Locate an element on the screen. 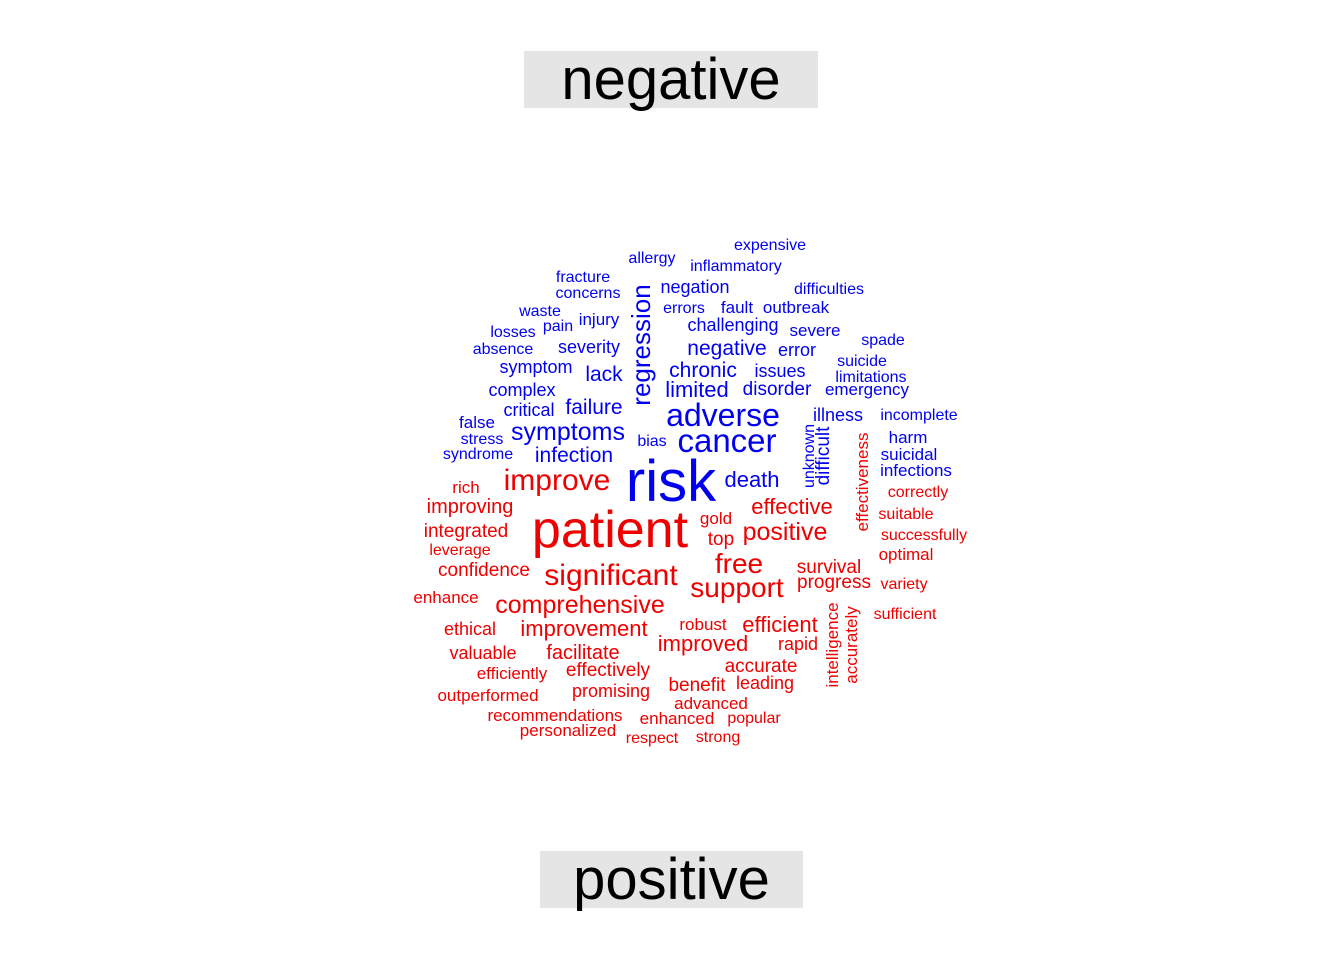 Image resolution: width=1344 pixels, height=960 pixels. positive-word-sufficient: sufficient is located at coordinates (905, 614).